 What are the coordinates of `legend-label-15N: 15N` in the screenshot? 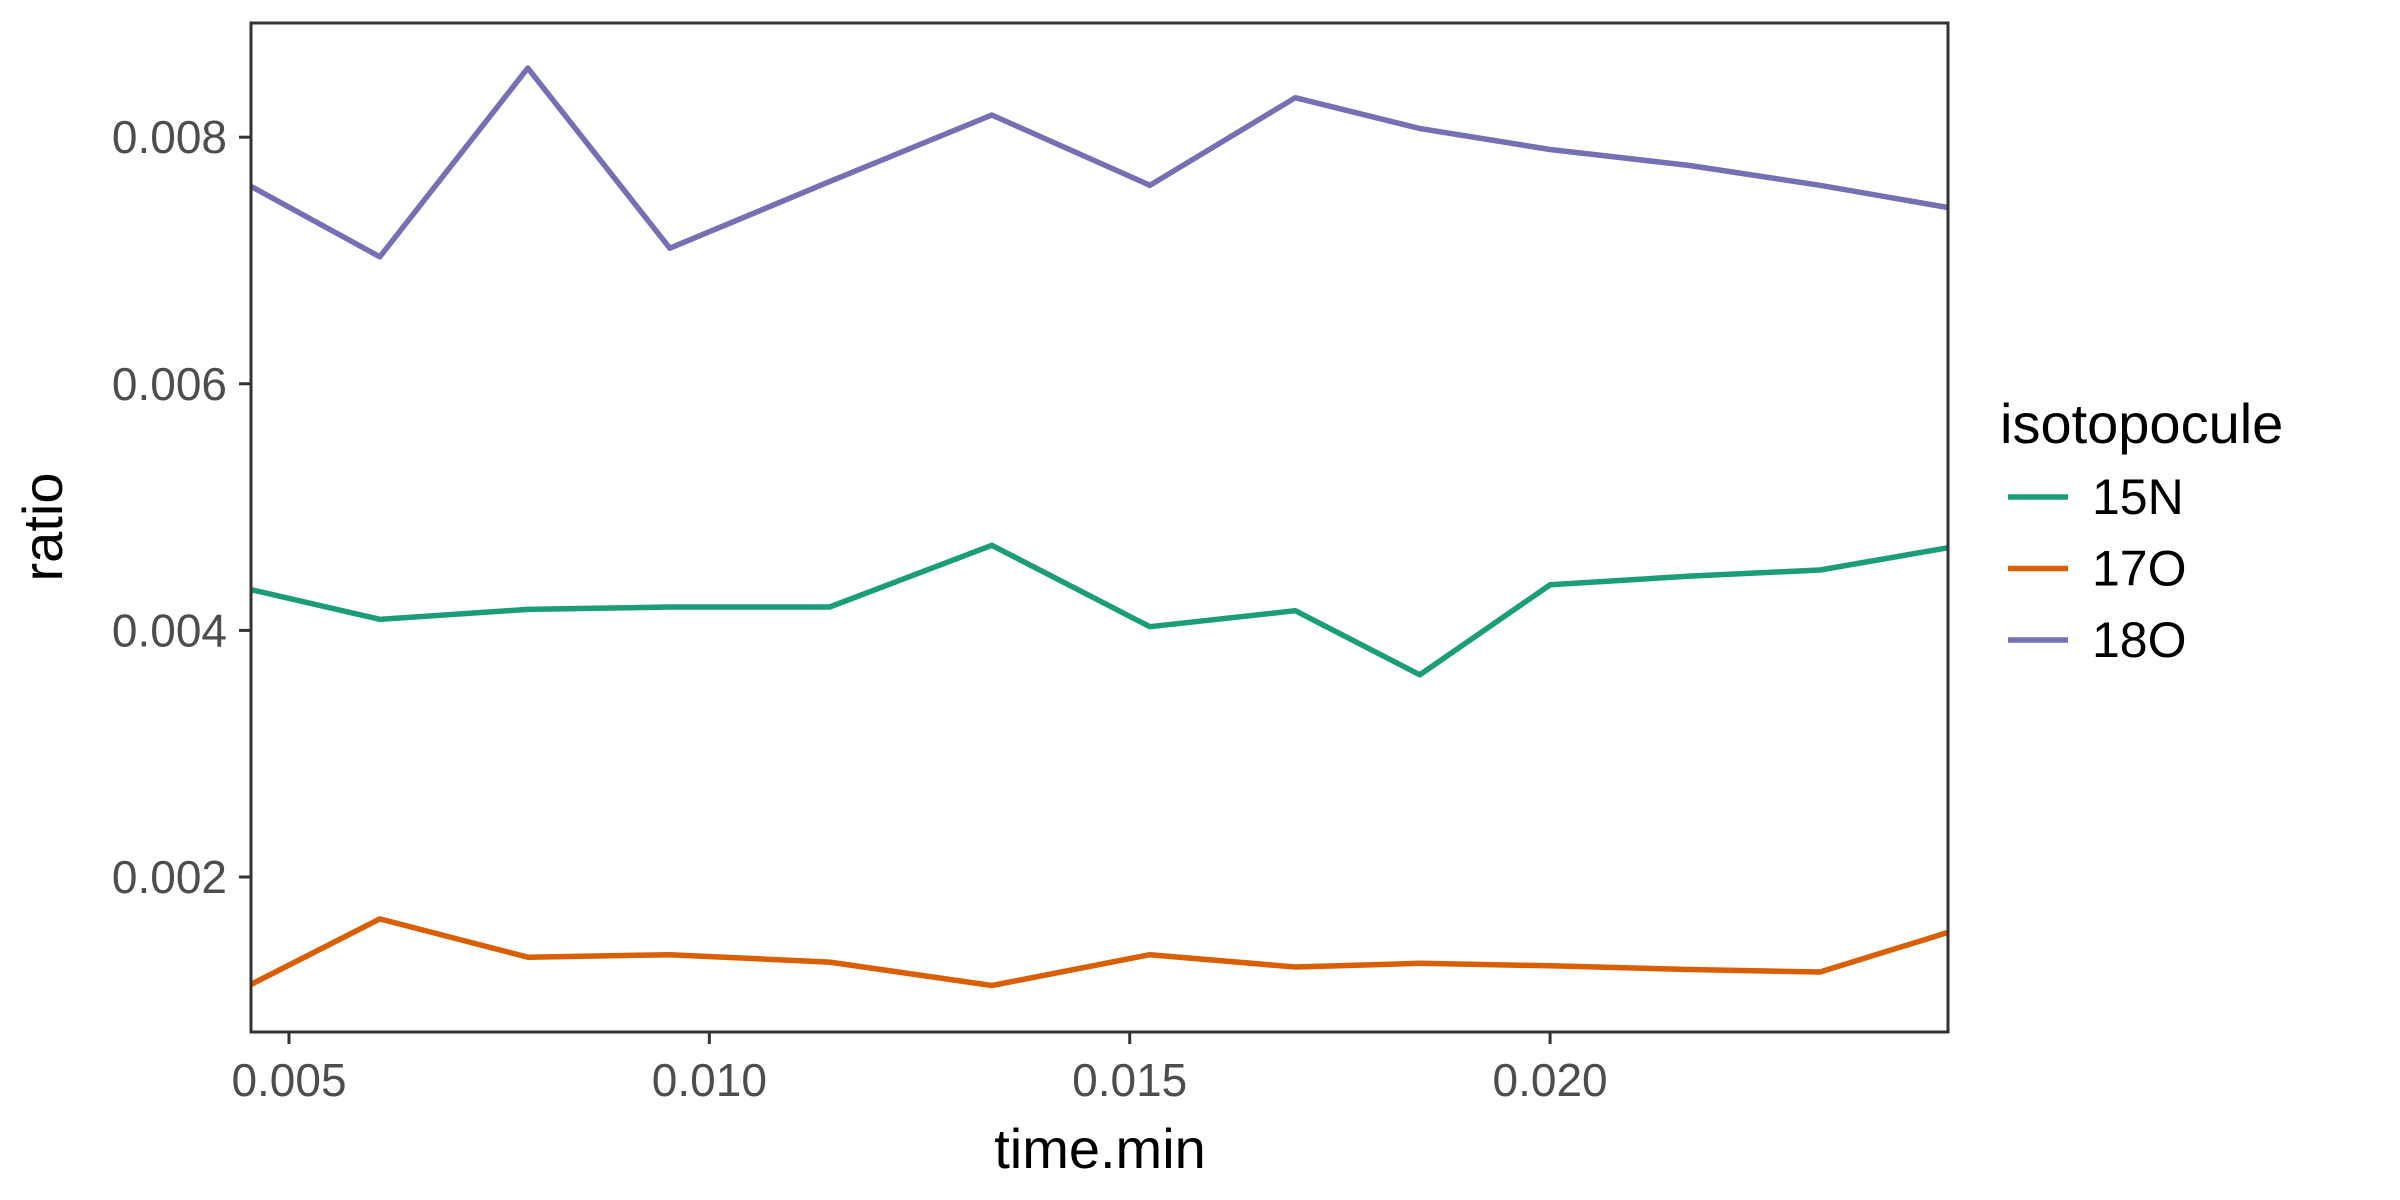 It's located at (2138, 497).